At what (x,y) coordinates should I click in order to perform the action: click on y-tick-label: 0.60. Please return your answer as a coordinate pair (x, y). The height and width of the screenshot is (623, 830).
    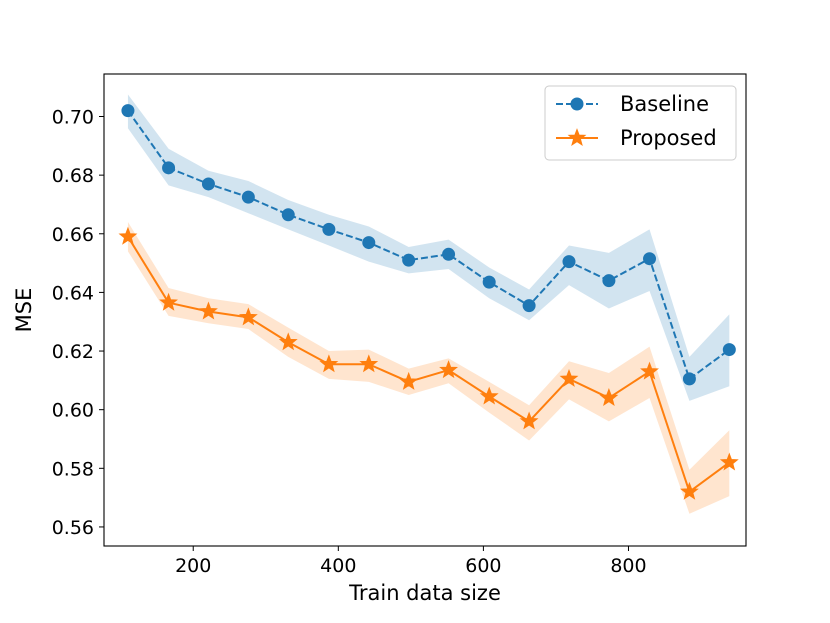
    Looking at the image, I should click on (73, 411).